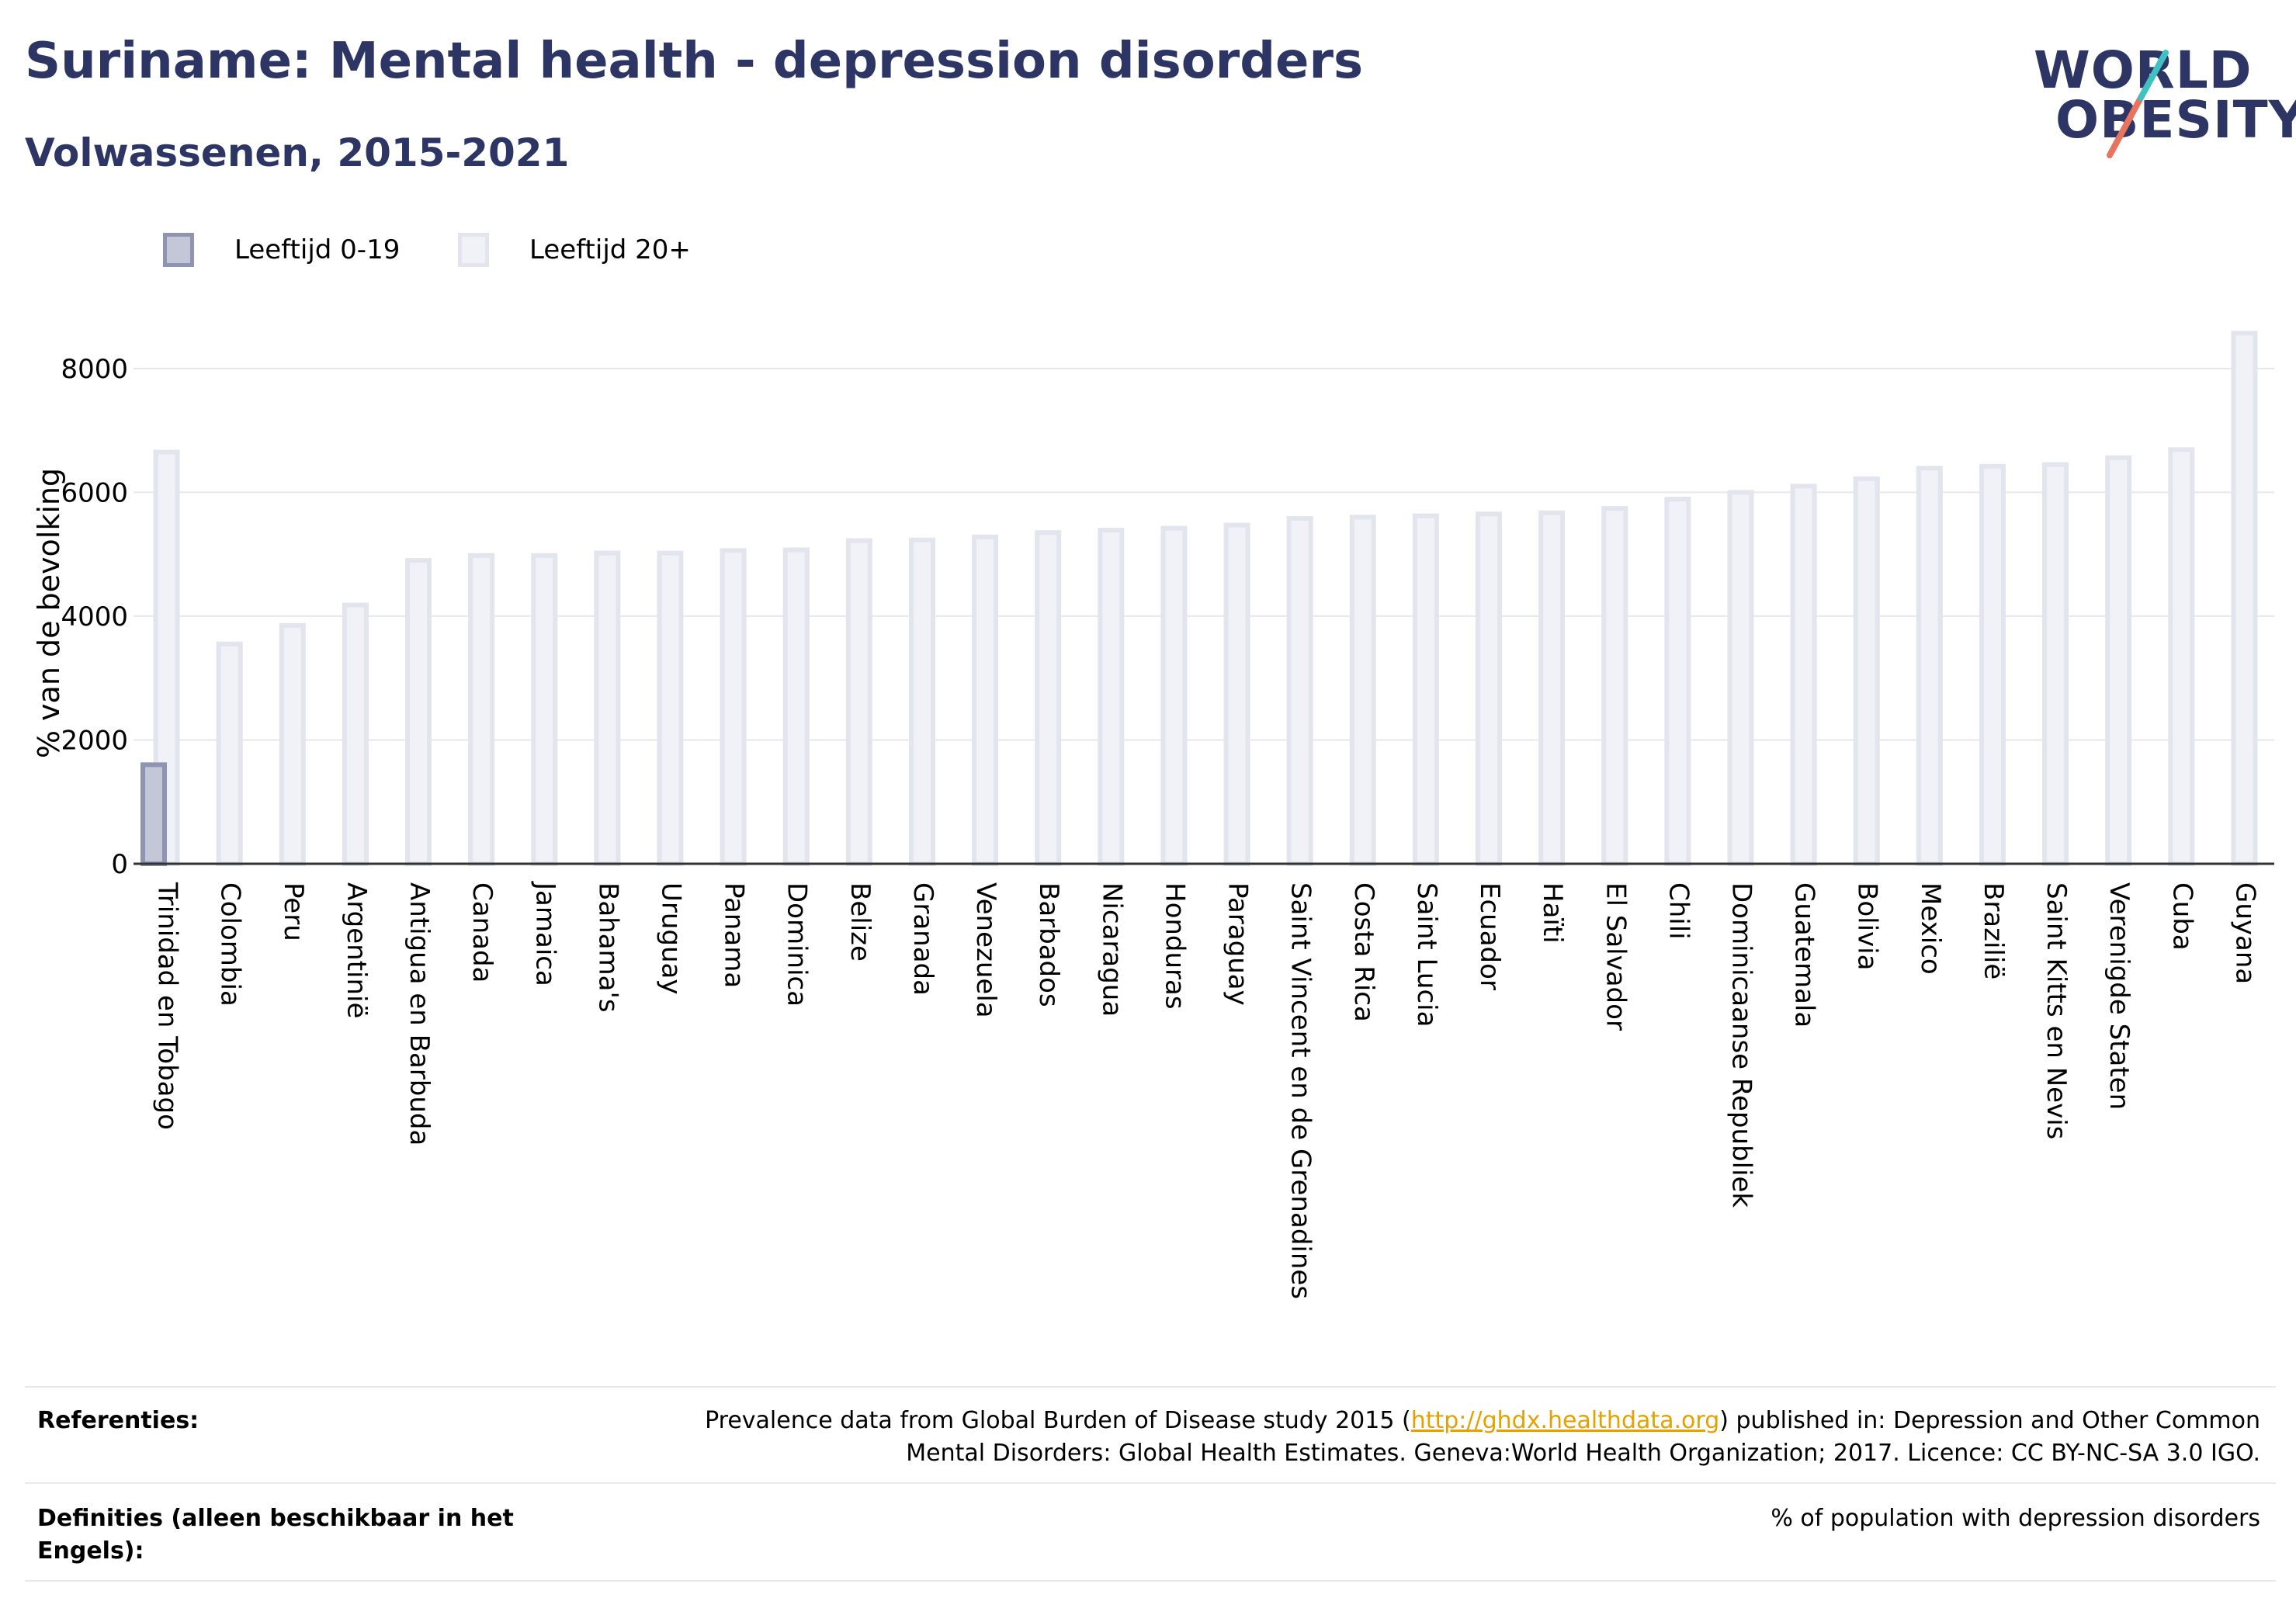  I want to click on x-tick-label: Jamaica, so click(544, 934).